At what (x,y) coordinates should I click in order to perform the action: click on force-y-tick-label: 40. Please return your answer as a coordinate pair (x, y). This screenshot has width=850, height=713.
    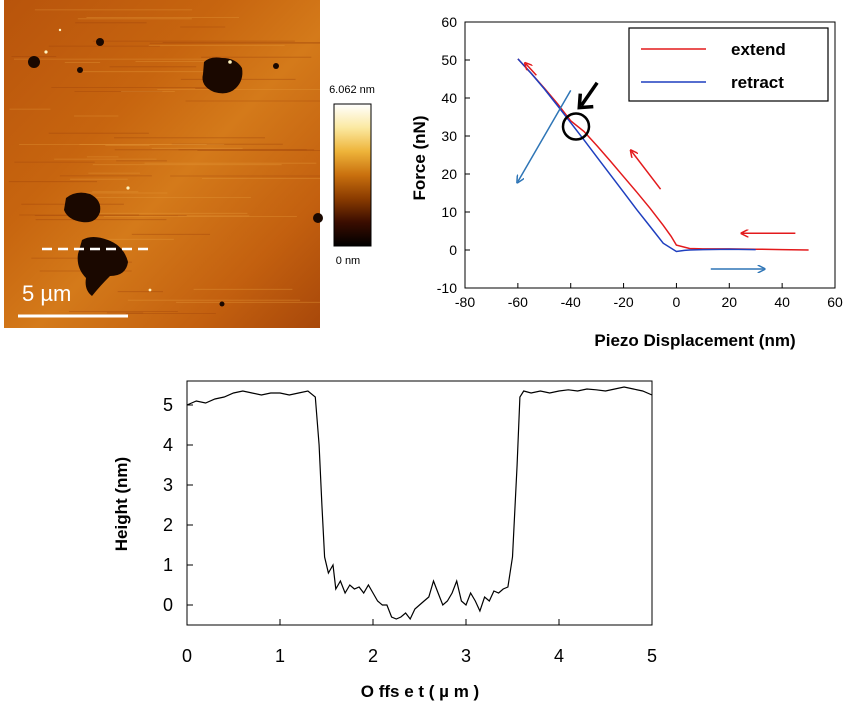
    Looking at the image, I should click on (449, 98).